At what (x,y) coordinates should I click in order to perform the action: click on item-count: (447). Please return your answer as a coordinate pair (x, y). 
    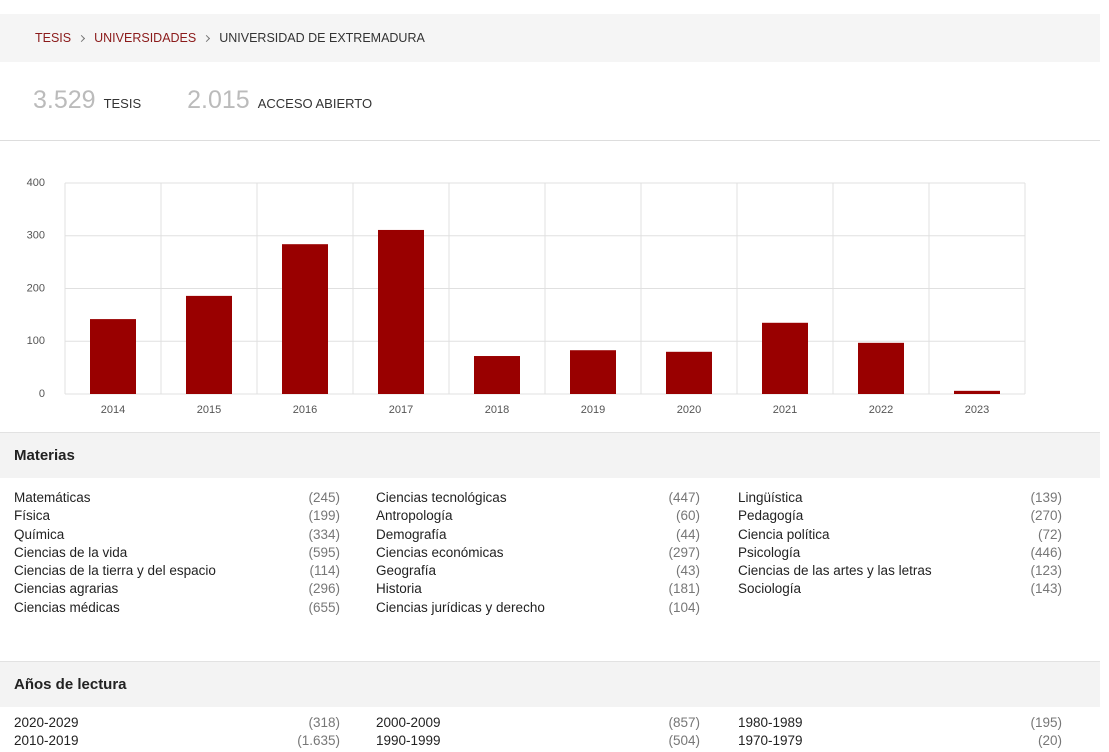
    Looking at the image, I should click on (684, 497).